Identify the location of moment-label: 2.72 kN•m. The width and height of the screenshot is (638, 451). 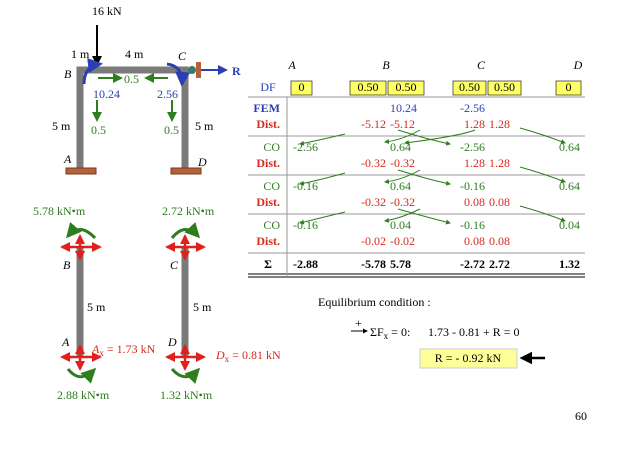
(188, 211).